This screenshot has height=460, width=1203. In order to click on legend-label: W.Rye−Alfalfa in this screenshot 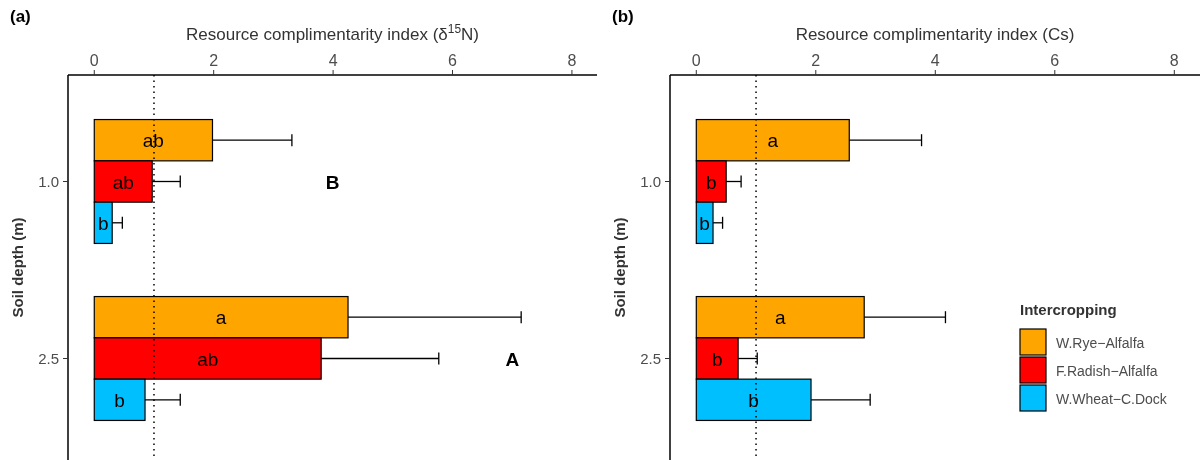, I will do `click(1100, 343)`.